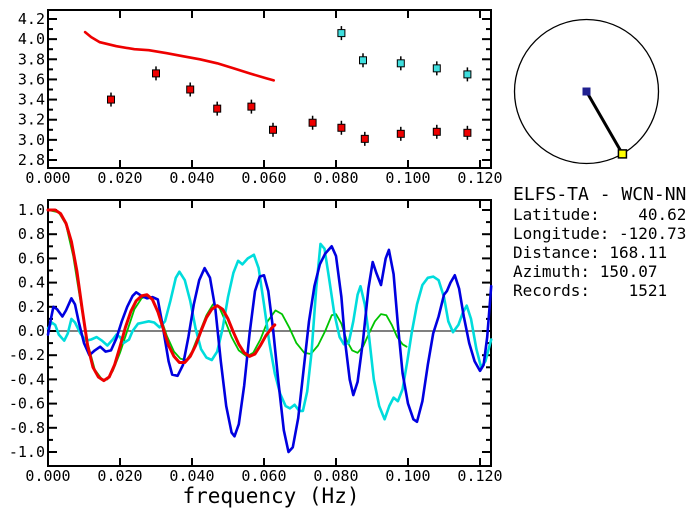  I want to click on azimuth-circle, so click(586, 91).